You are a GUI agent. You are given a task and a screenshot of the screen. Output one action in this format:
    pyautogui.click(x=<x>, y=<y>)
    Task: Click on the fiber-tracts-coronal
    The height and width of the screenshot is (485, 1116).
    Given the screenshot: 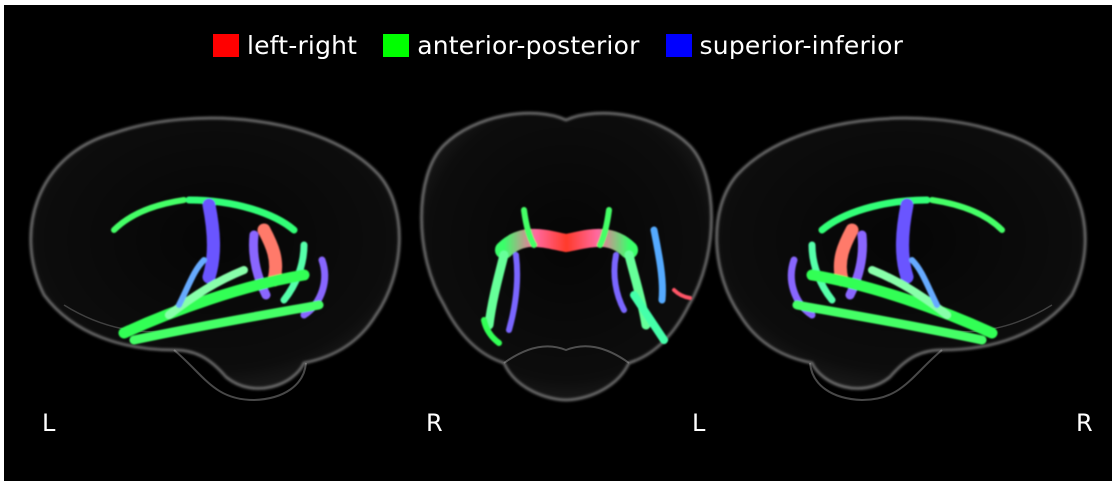 What is the action you would take?
    pyautogui.click(x=586, y=276)
    